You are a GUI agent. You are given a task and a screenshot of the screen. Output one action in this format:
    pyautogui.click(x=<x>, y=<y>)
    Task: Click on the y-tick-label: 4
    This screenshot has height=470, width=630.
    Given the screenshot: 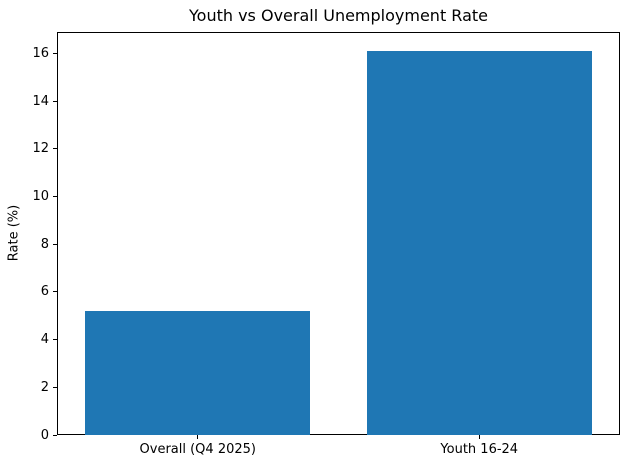 What is the action you would take?
    pyautogui.click(x=44, y=340)
    